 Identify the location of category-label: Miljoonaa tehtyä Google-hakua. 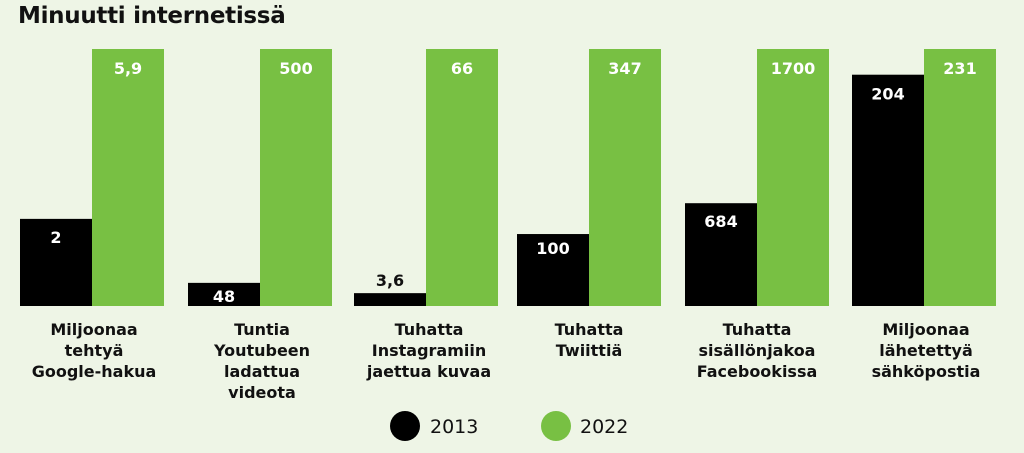
(94, 350).